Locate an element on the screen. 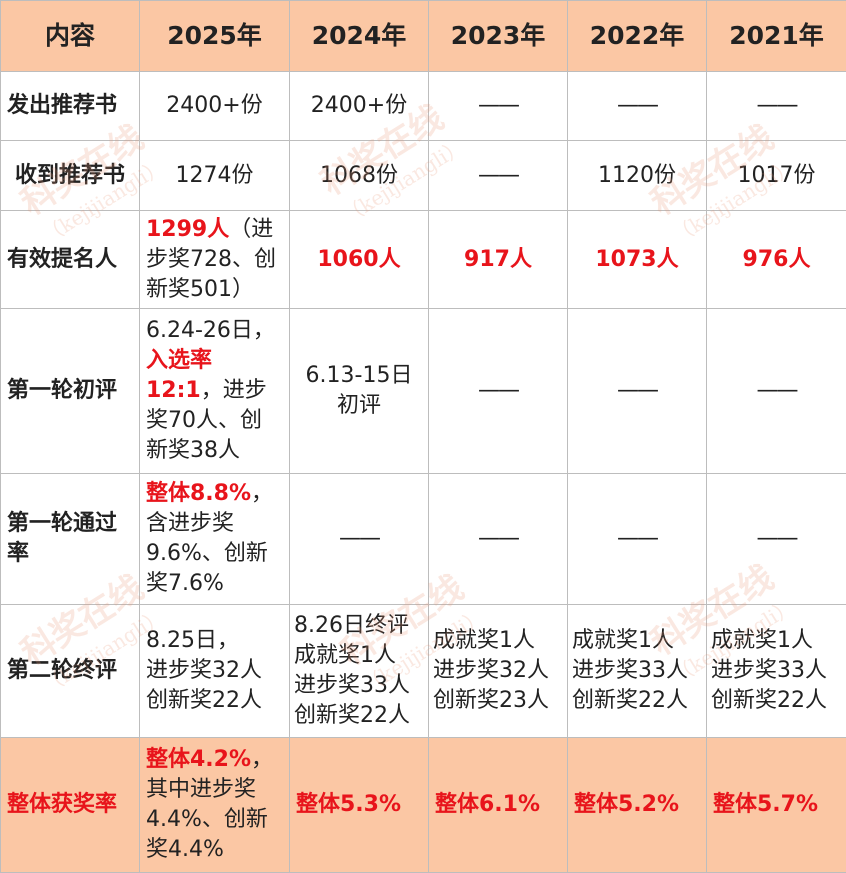  cell-text: 6.24-26日， is located at coordinates (210, 330).